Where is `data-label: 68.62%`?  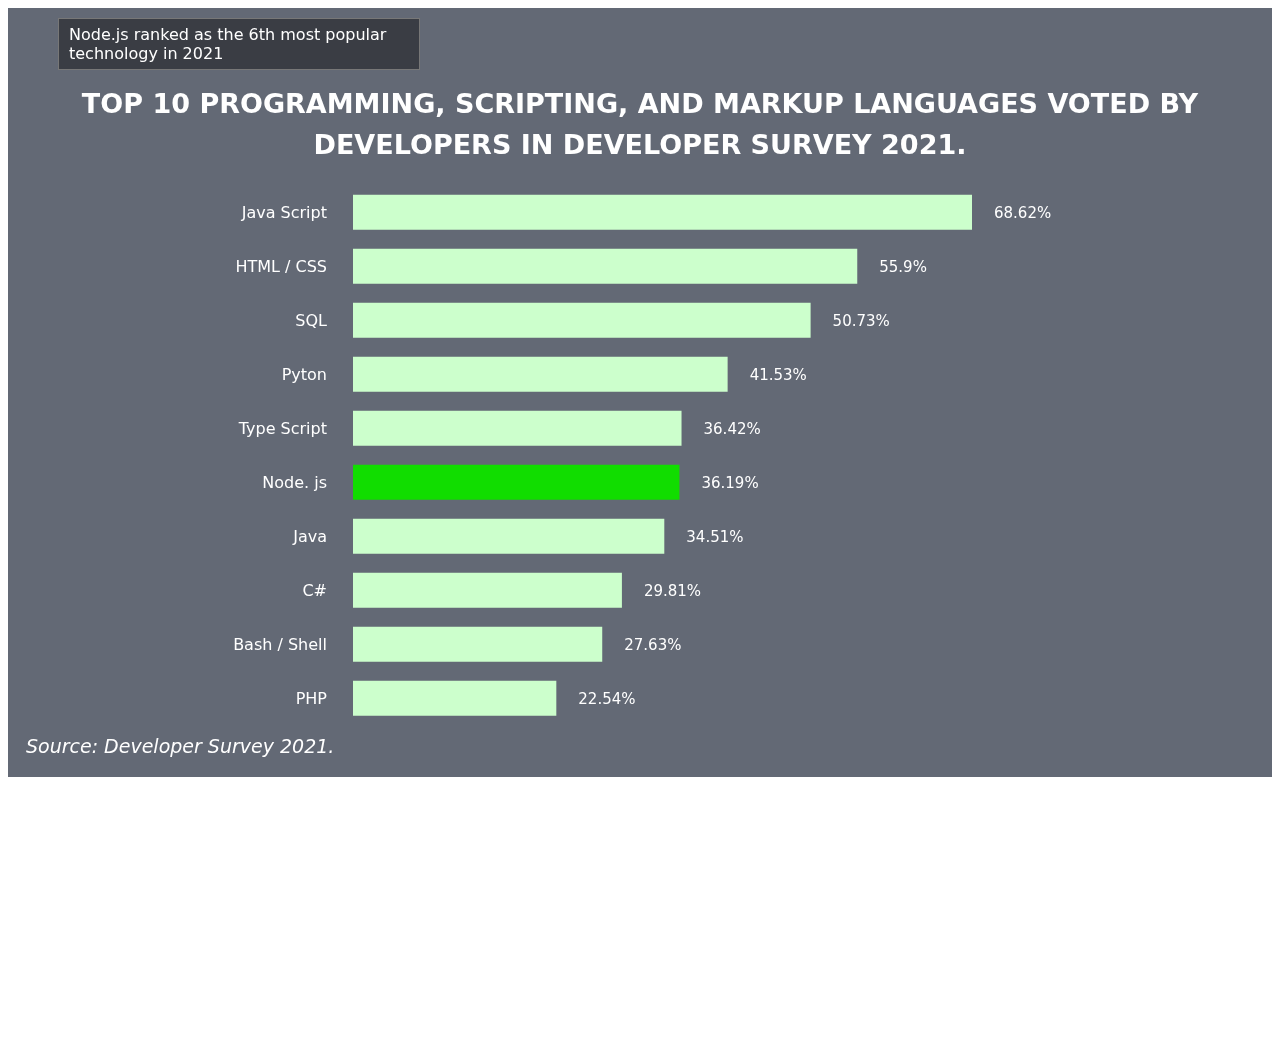
data-label: 68.62% is located at coordinates (1023, 212).